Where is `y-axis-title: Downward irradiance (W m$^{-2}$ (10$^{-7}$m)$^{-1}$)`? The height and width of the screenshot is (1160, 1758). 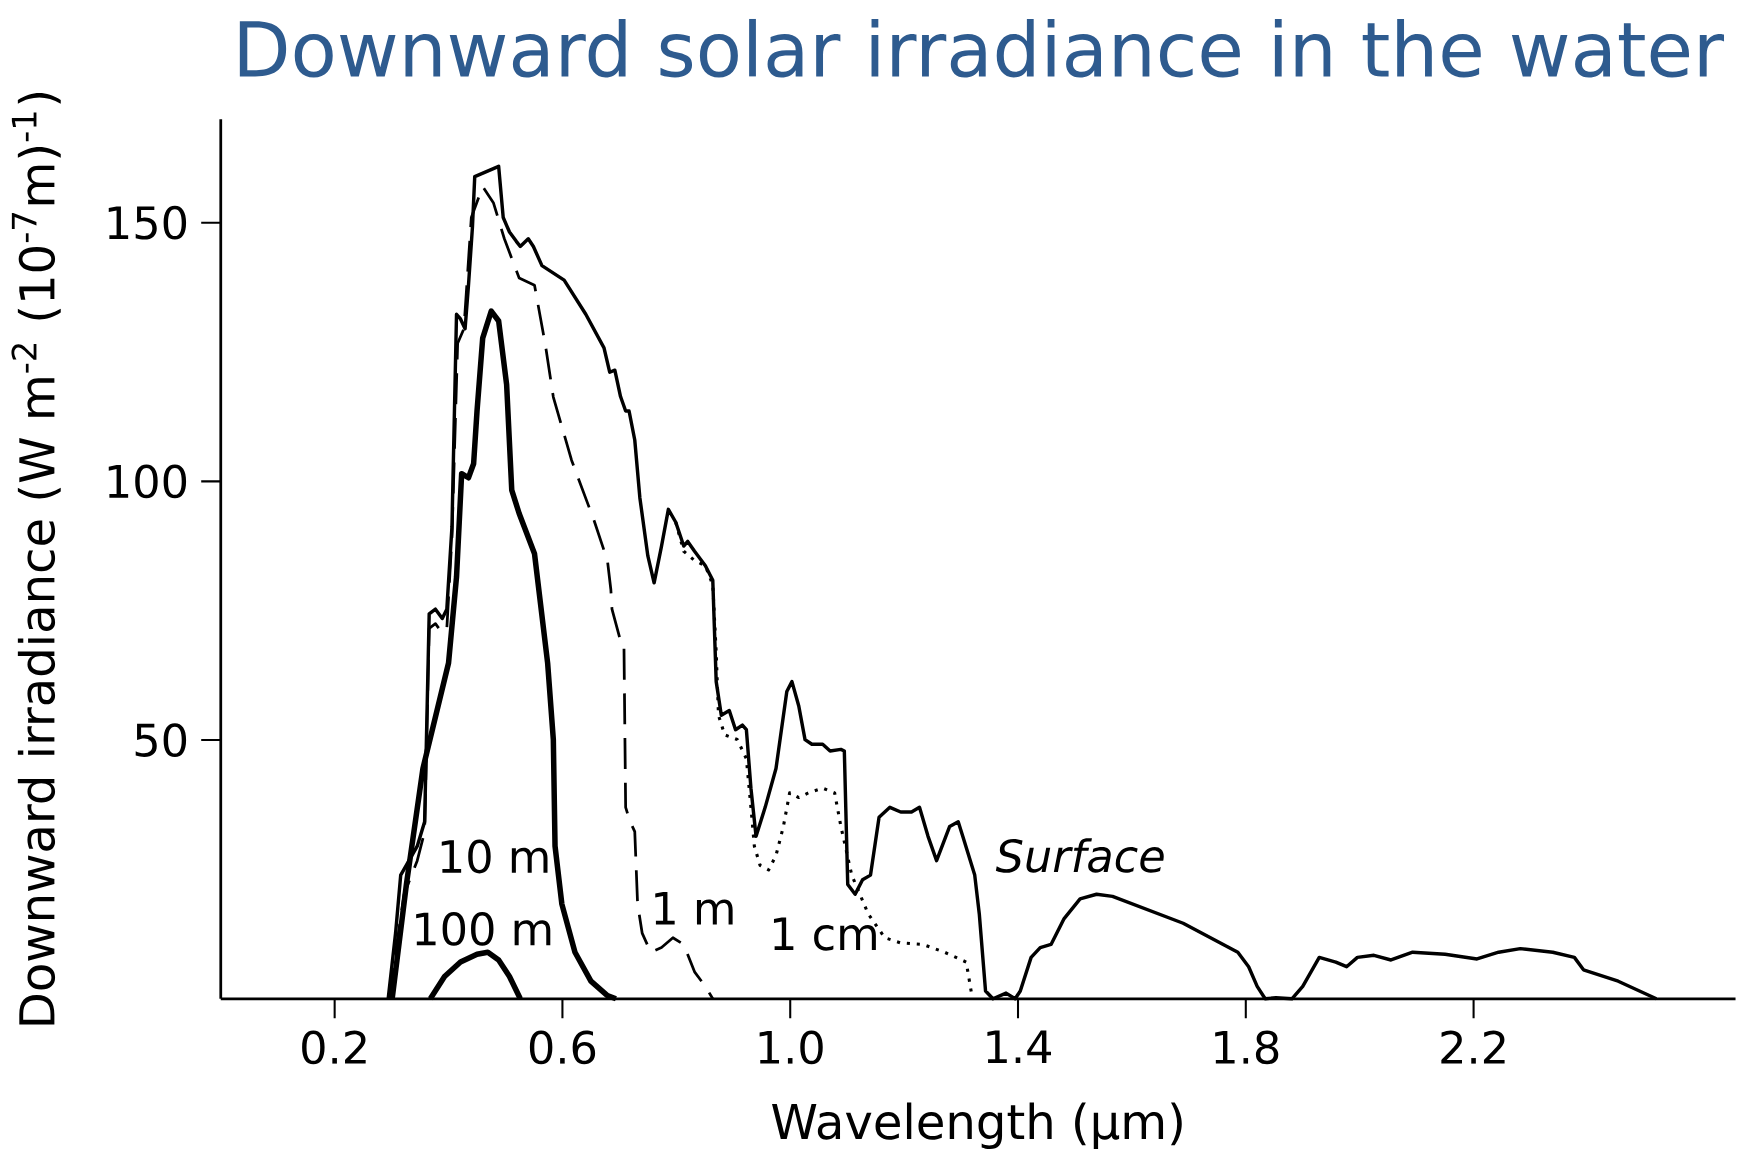
y-axis-title: Downward irradiance (W m$^{-2}$ (10$^{-7}$m)$^{-1}$) is located at coordinates (36, 558).